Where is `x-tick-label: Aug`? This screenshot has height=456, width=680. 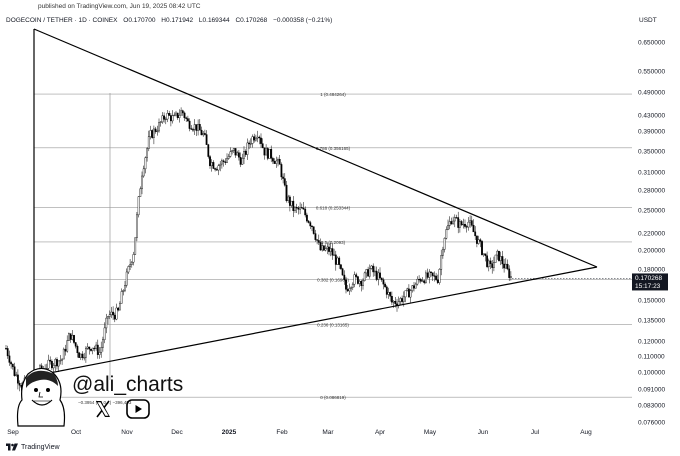
x-tick-label: Aug is located at coordinates (586, 432).